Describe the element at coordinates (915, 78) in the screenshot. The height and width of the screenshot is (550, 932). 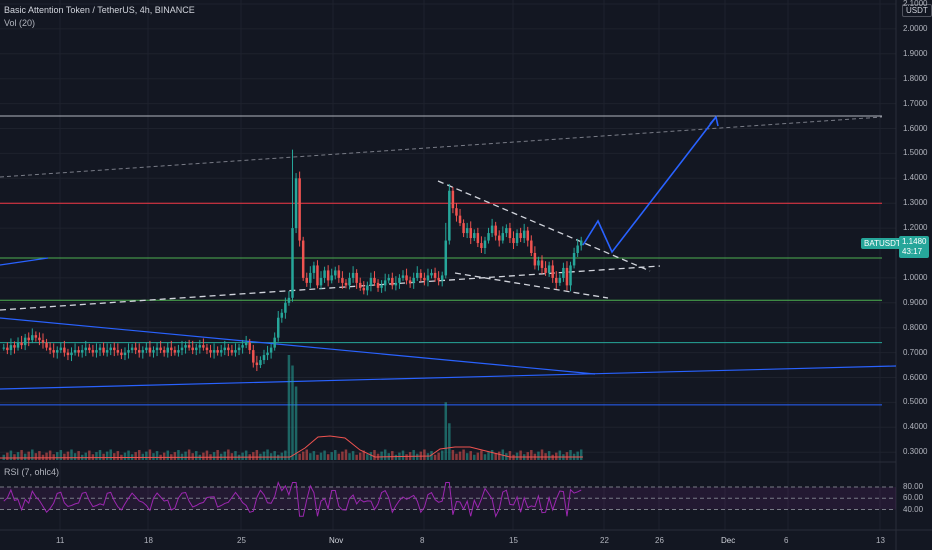
I see `y-tick-label: 1.8000` at that location.